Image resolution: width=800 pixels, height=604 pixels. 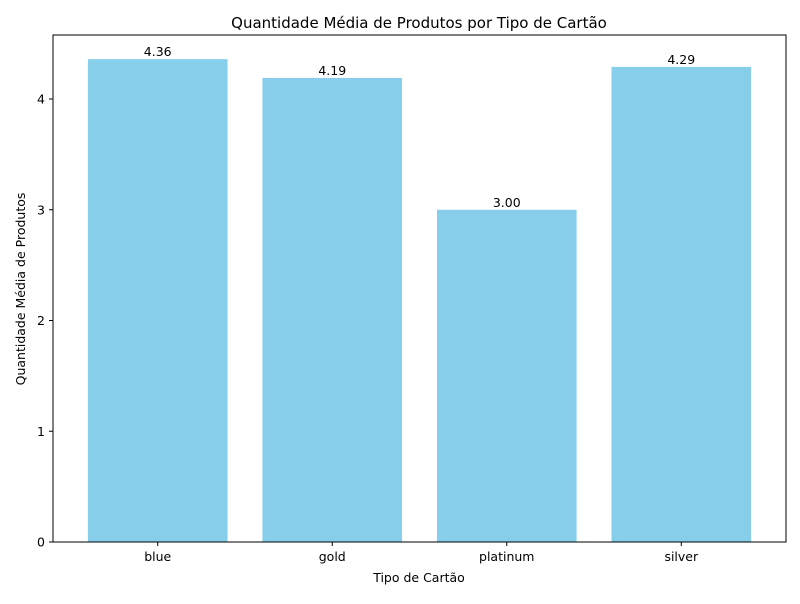 I want to click on value-label-platinum: 3.00, so click(x=507, y=202).